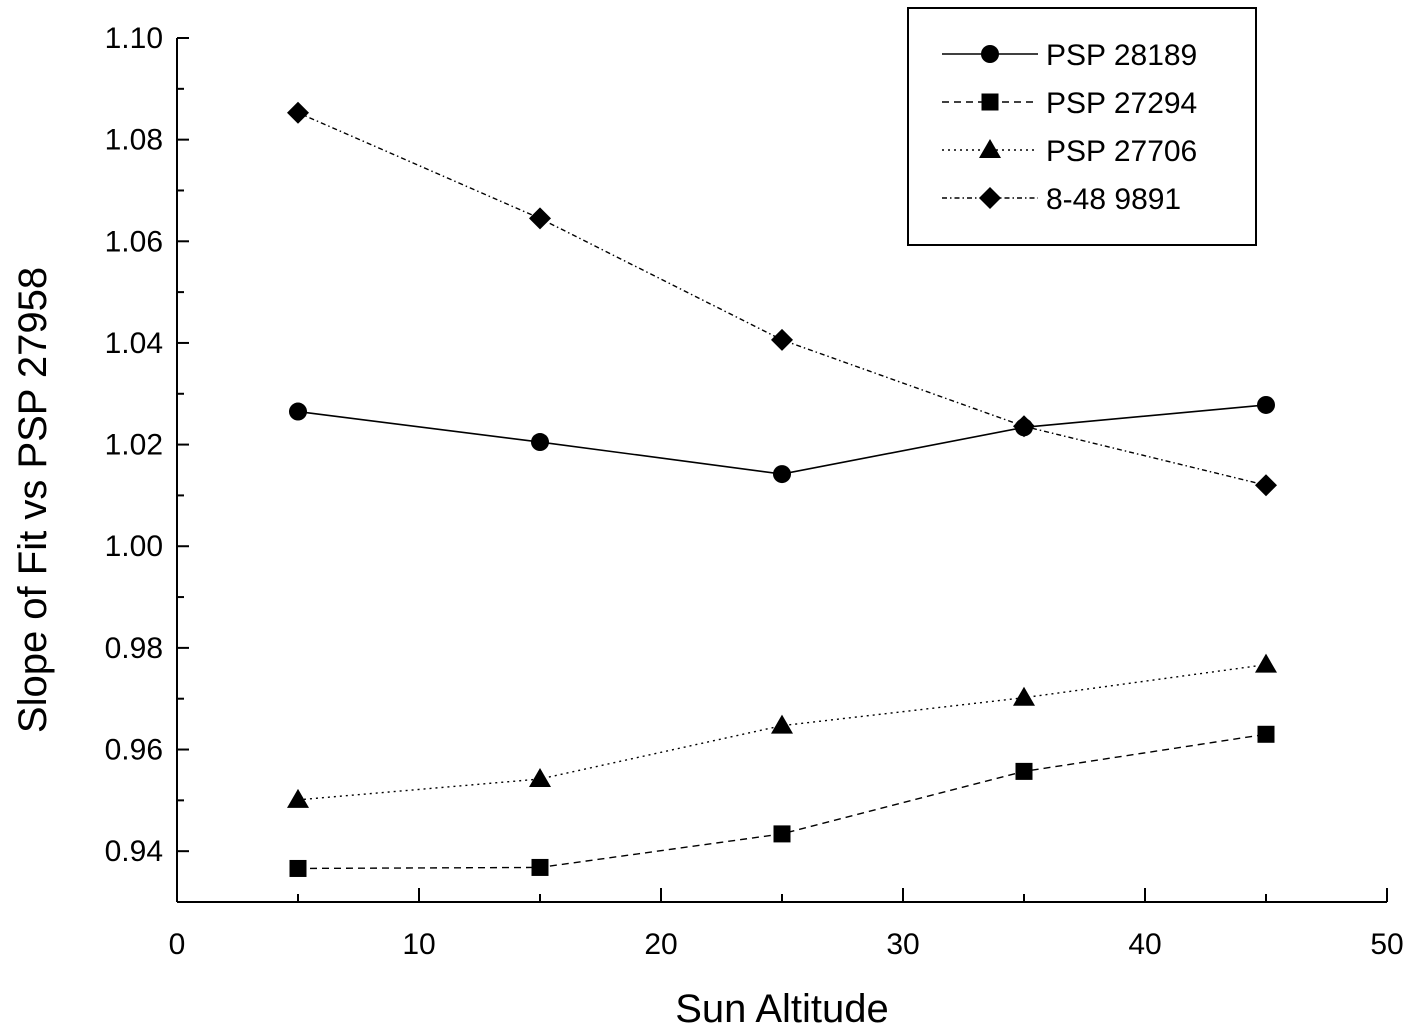  Describe the element at coordinates (134, 546) in the screenshot. I see `y-tick-label: 1.00` at that location.